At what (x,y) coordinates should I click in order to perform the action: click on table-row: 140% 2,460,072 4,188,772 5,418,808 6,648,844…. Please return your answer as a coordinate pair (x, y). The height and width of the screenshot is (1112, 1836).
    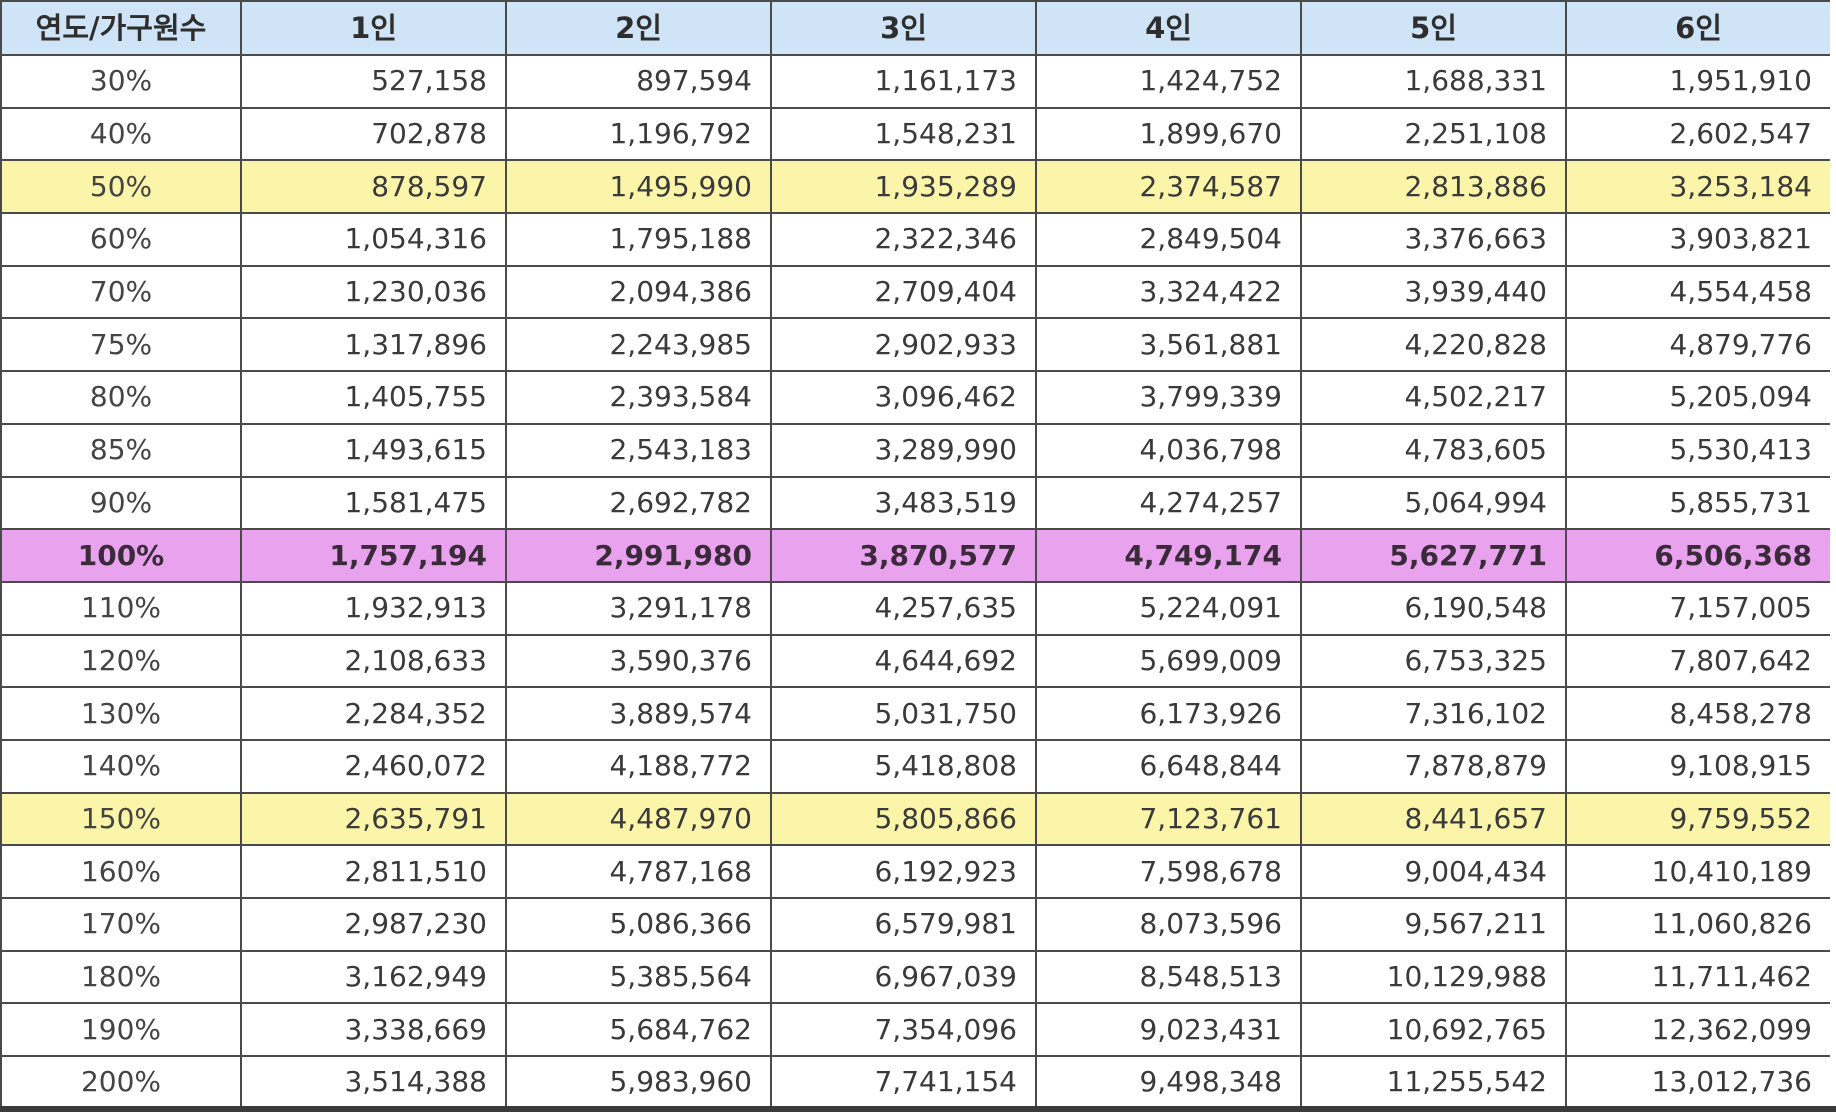
    Looking at the image, I should click on (916, 766).